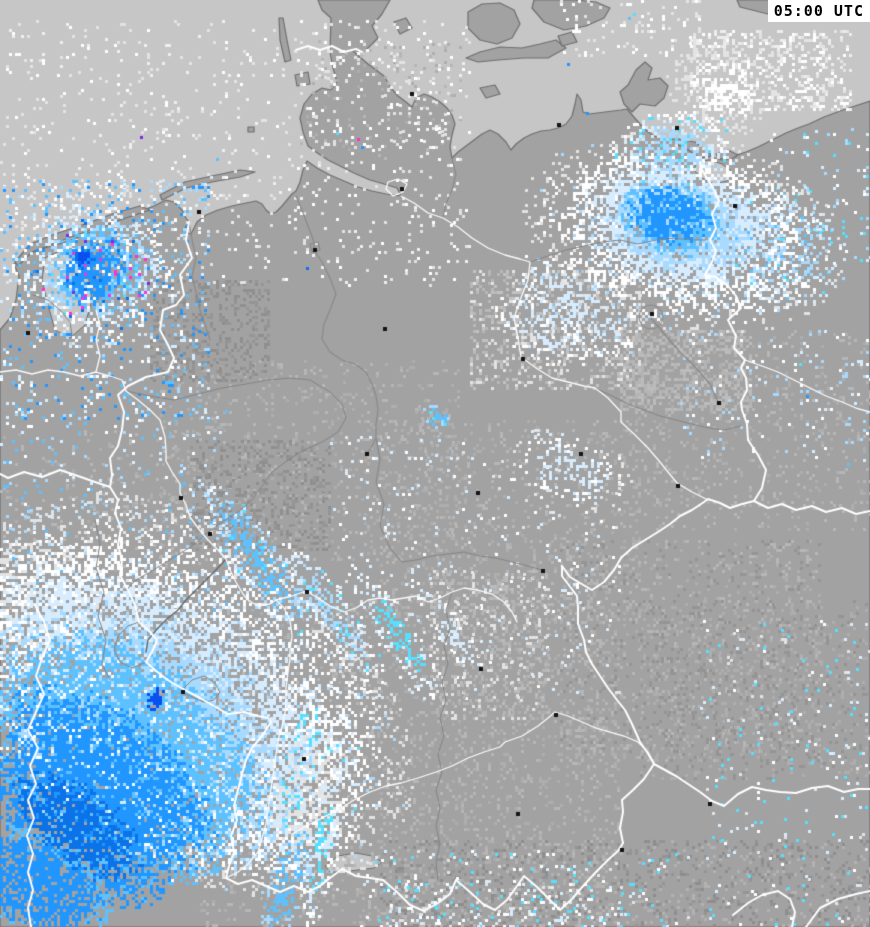 The height and width of the screenshot is (927, 870). I want to click on timestamp-text: 05:00 UTC, so click(818, 11).